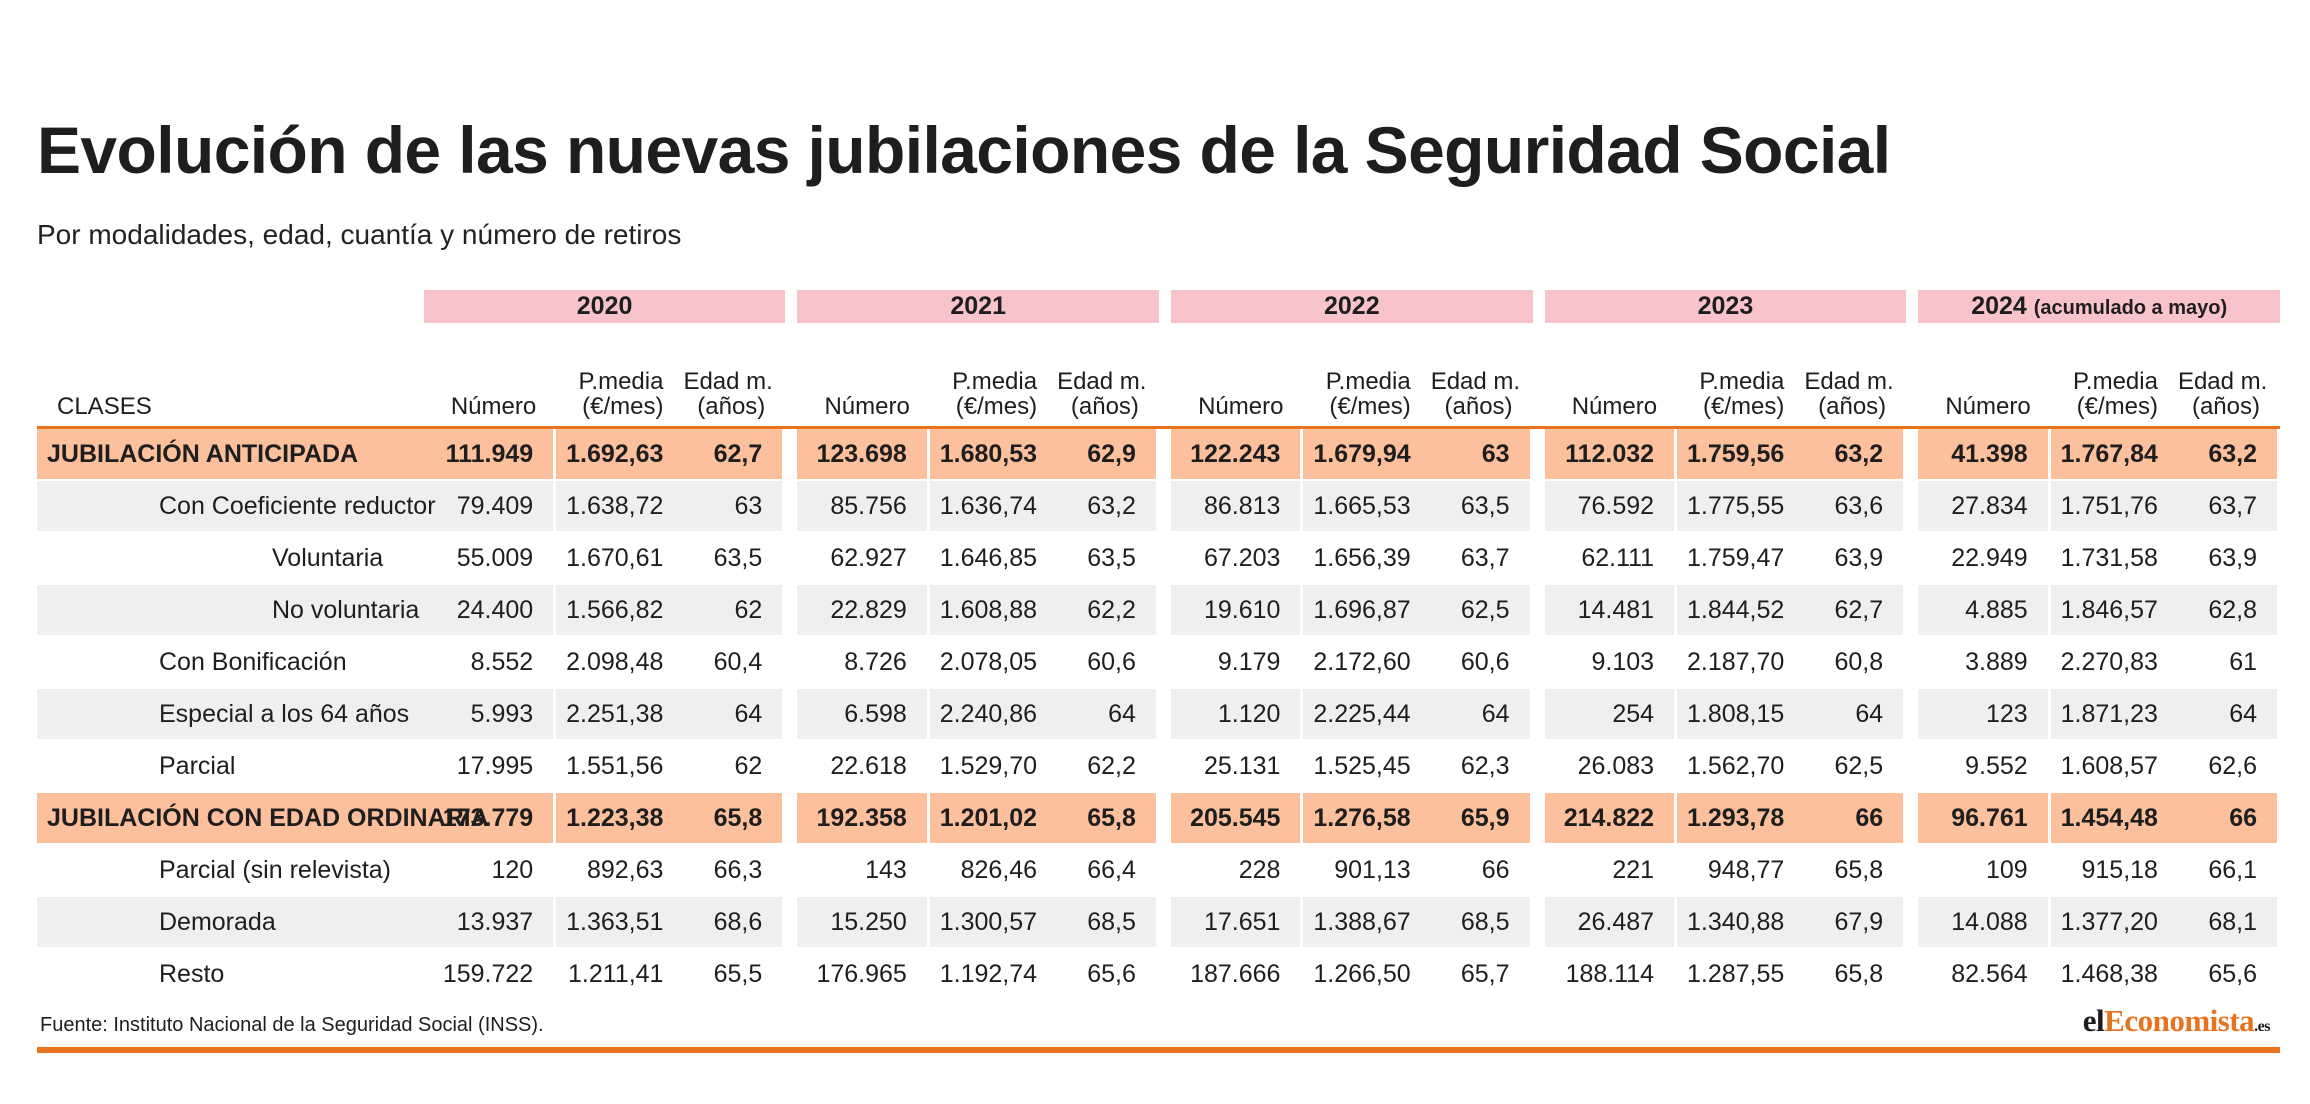 This screenshot has height=1104, width=2310. What do you see at coordinates (620, 559) in the screenshot?
I see `cell-pmedia: 1.670,61` at bounding box center [620, 559].